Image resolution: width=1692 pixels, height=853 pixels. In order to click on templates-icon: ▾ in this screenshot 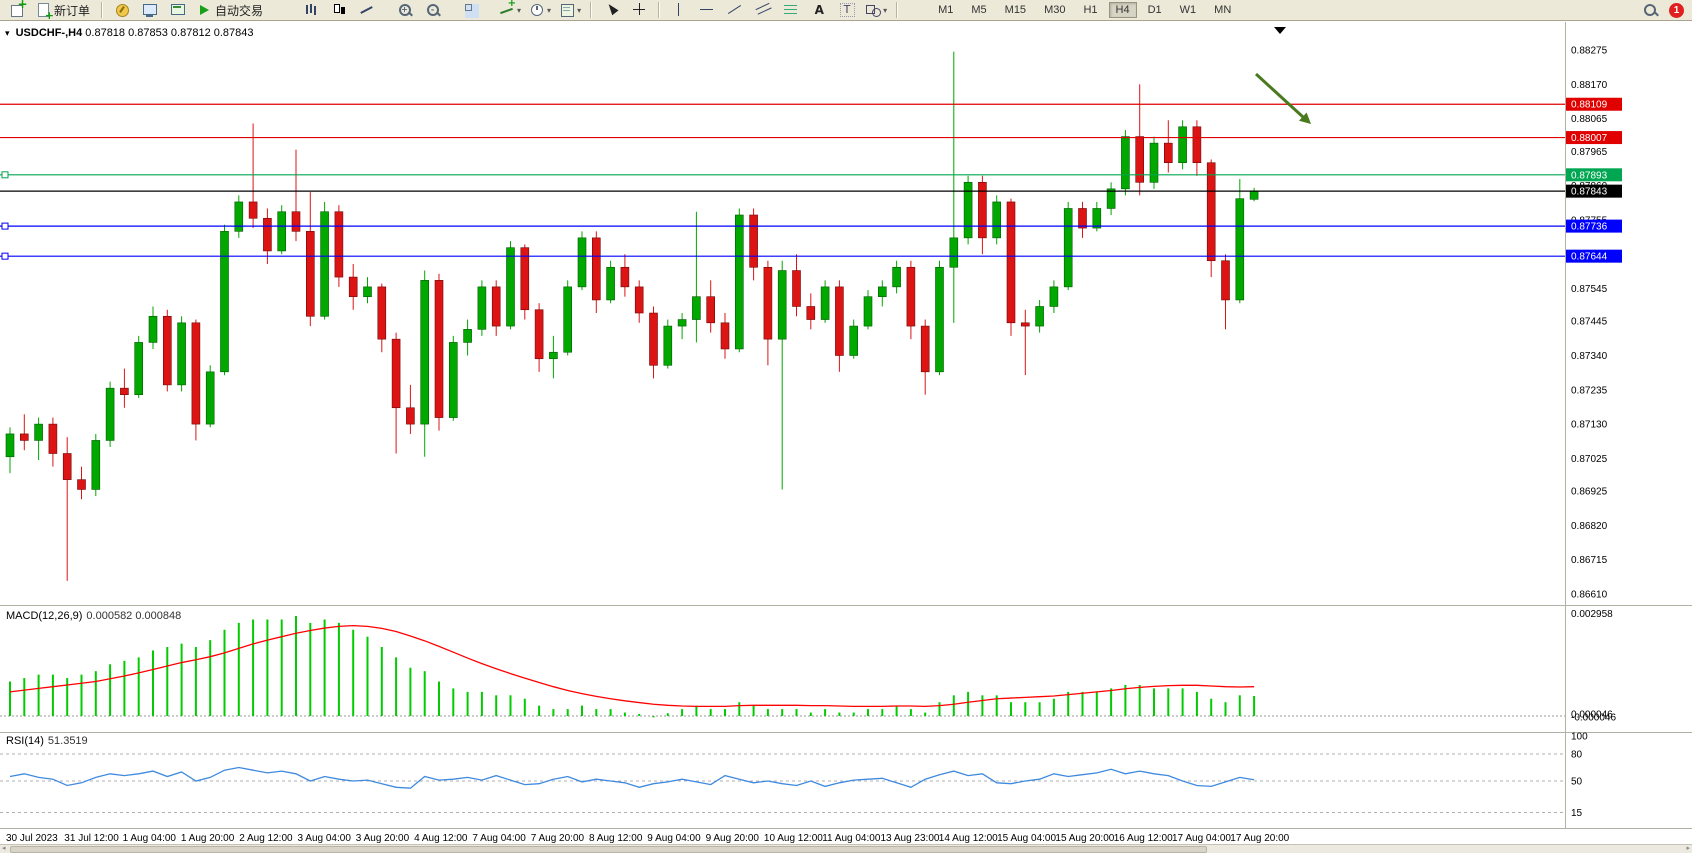, I will do `click(570, 10)`.